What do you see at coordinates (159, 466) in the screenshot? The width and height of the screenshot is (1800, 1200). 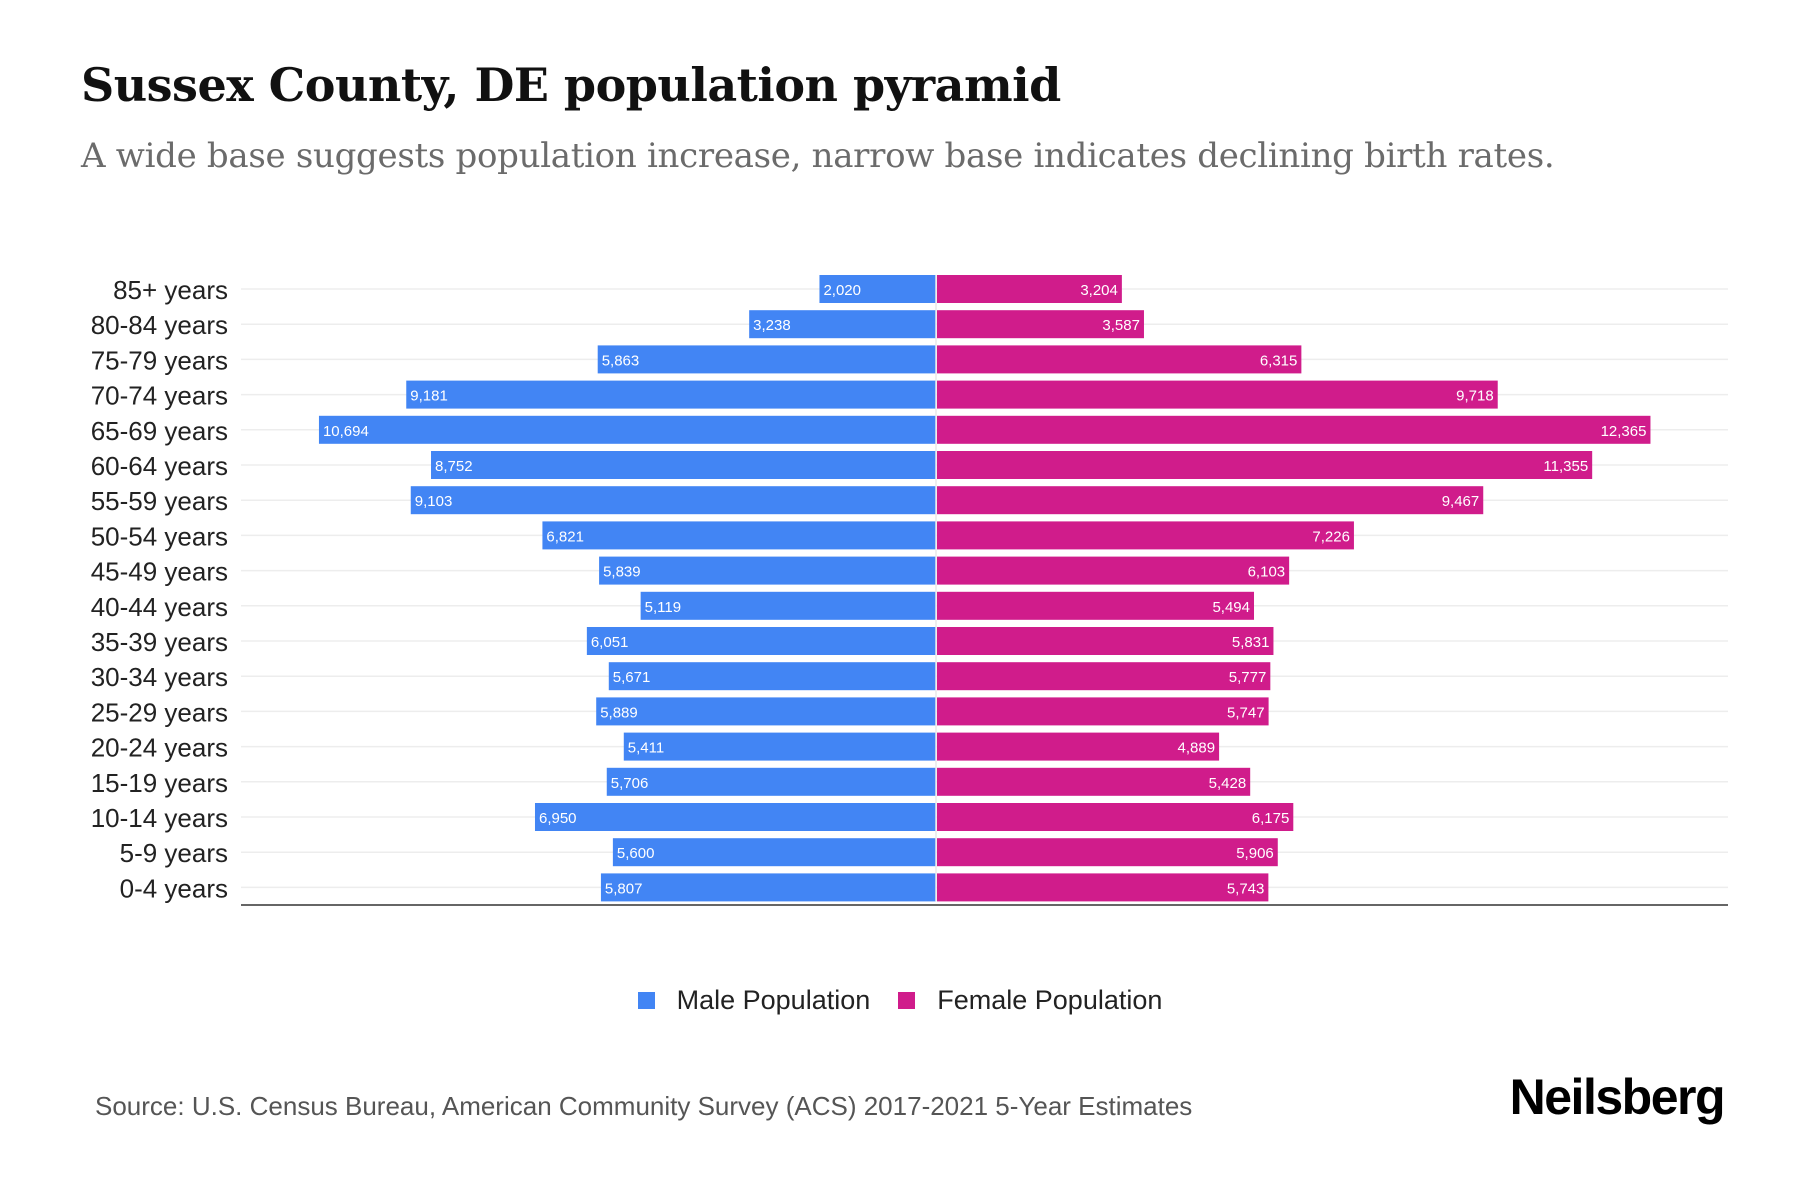 I see `y-tick-label: 60-64 years` at bounding box center [159, 466].